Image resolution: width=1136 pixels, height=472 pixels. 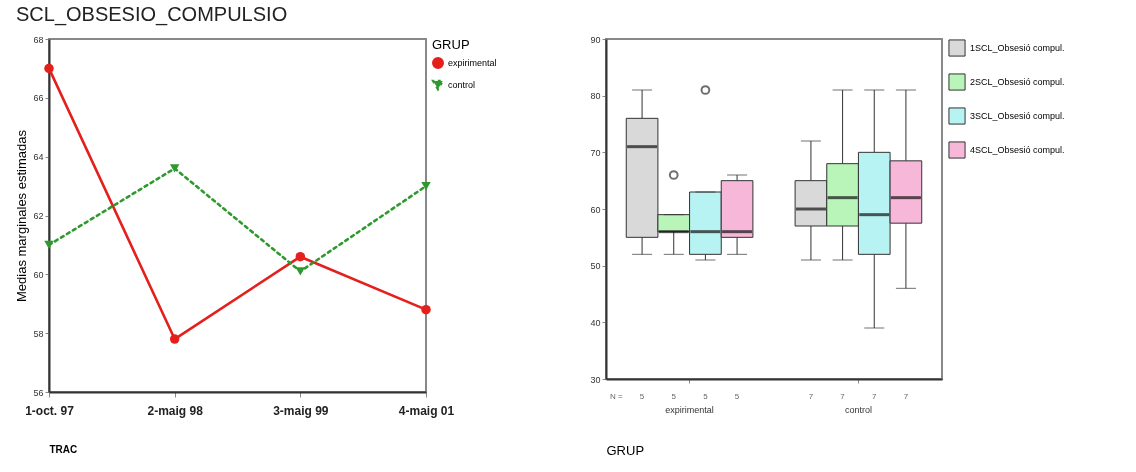 What do you see at coordinates (22, 215) in the screenshot?
I see `y-axis-title: Medias marginales estimadas` at bounding box center [22, 215].